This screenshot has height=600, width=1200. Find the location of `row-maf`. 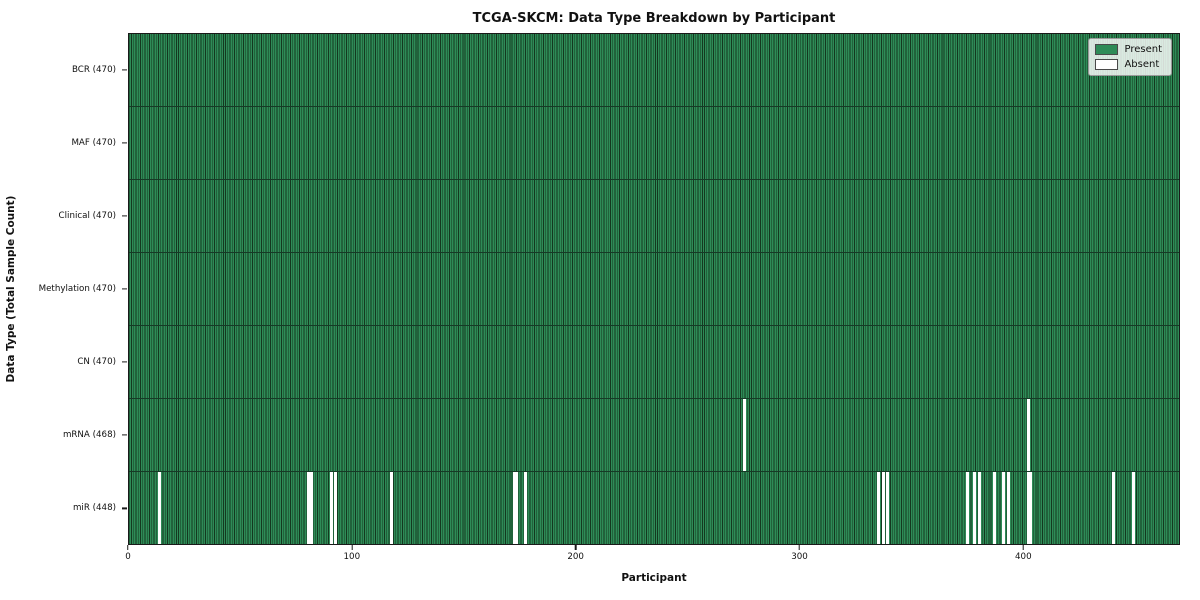

row-maf is located at coordinates (654, 142).